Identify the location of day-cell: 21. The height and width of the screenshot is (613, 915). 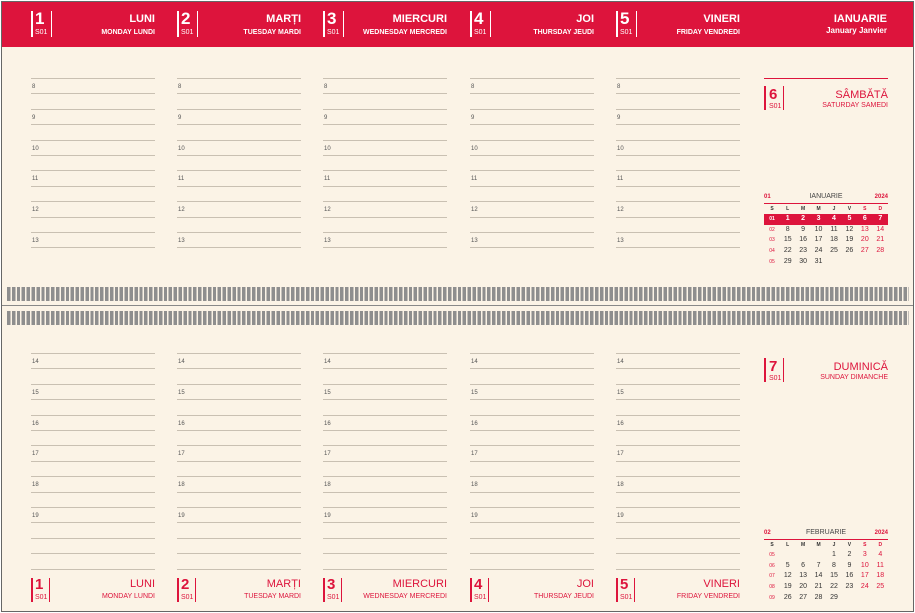
(818, 587).